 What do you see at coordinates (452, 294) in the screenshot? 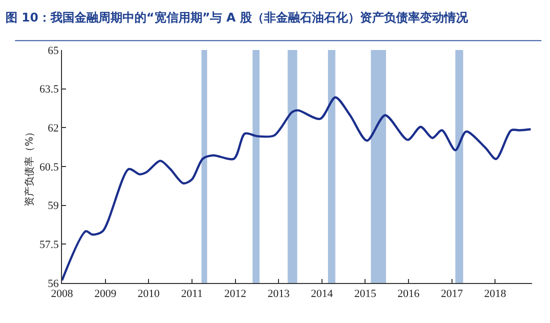
I see `x-tick-label: 2017` at bounding box center [452, 294].